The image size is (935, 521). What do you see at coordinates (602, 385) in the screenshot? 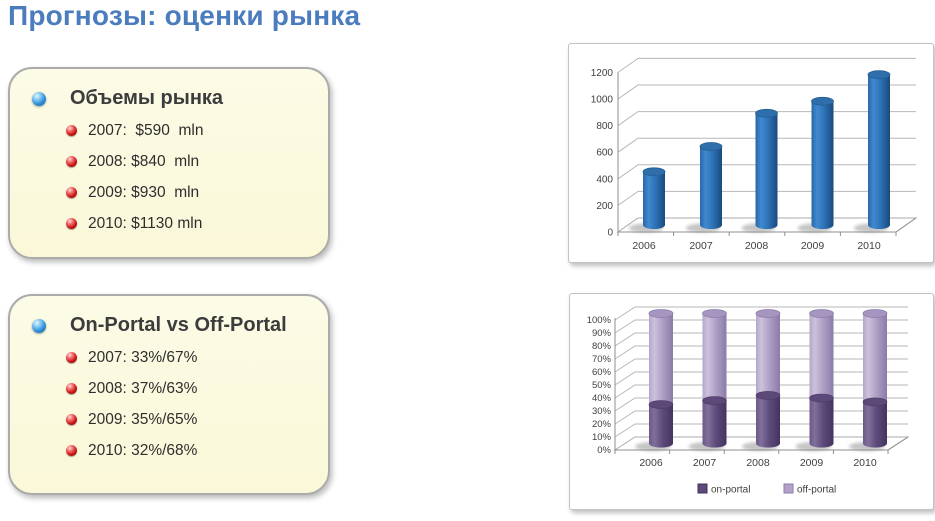
I see `y-tick-label: 50%` at bounding box center [602, 385].